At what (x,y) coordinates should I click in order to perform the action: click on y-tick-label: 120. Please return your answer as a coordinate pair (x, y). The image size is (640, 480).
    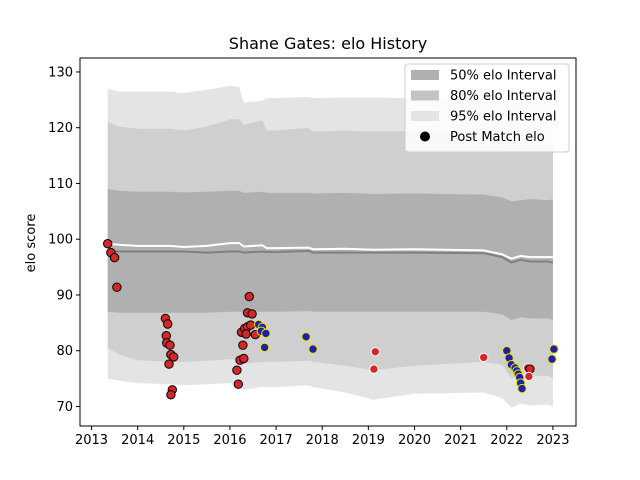
    Looking at the image, I should click on (60, 128).